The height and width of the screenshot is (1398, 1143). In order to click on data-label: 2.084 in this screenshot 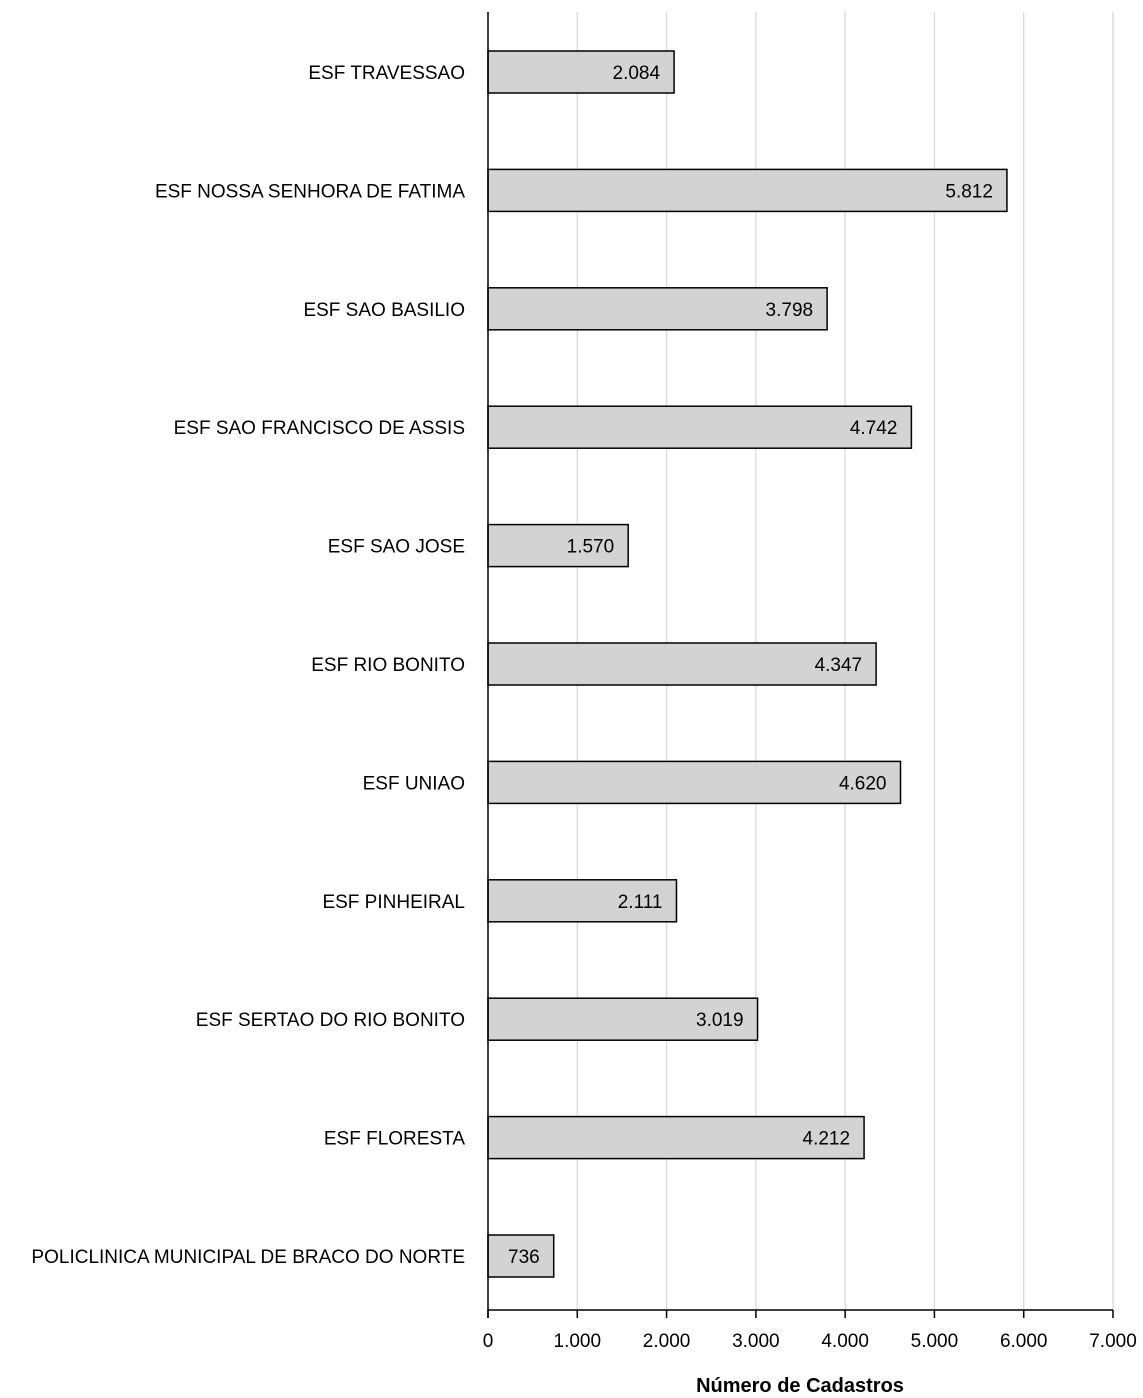, I will do `click(637, 73)`.